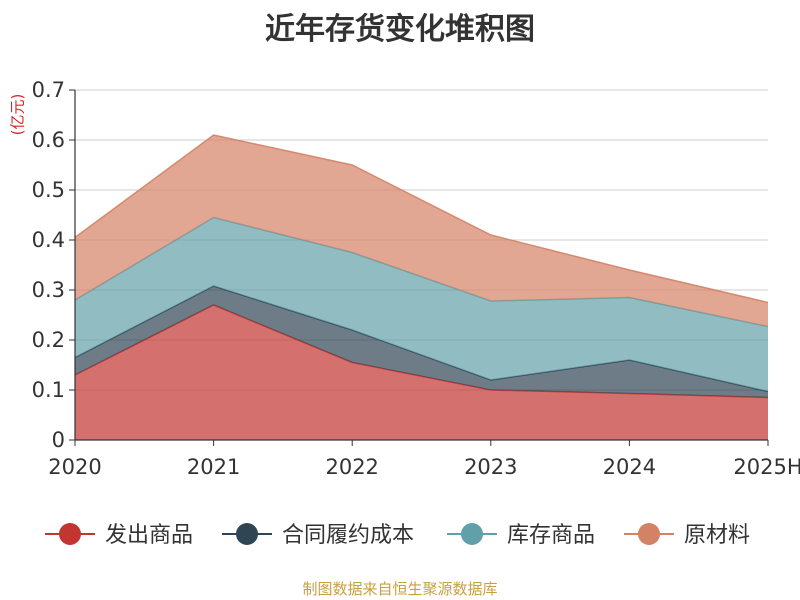 The height and width of the screenshot is (600, 800). Describe the element at coordinates (149, 535) in the screenshot. I see `legend-label: 发出商品` at that location.